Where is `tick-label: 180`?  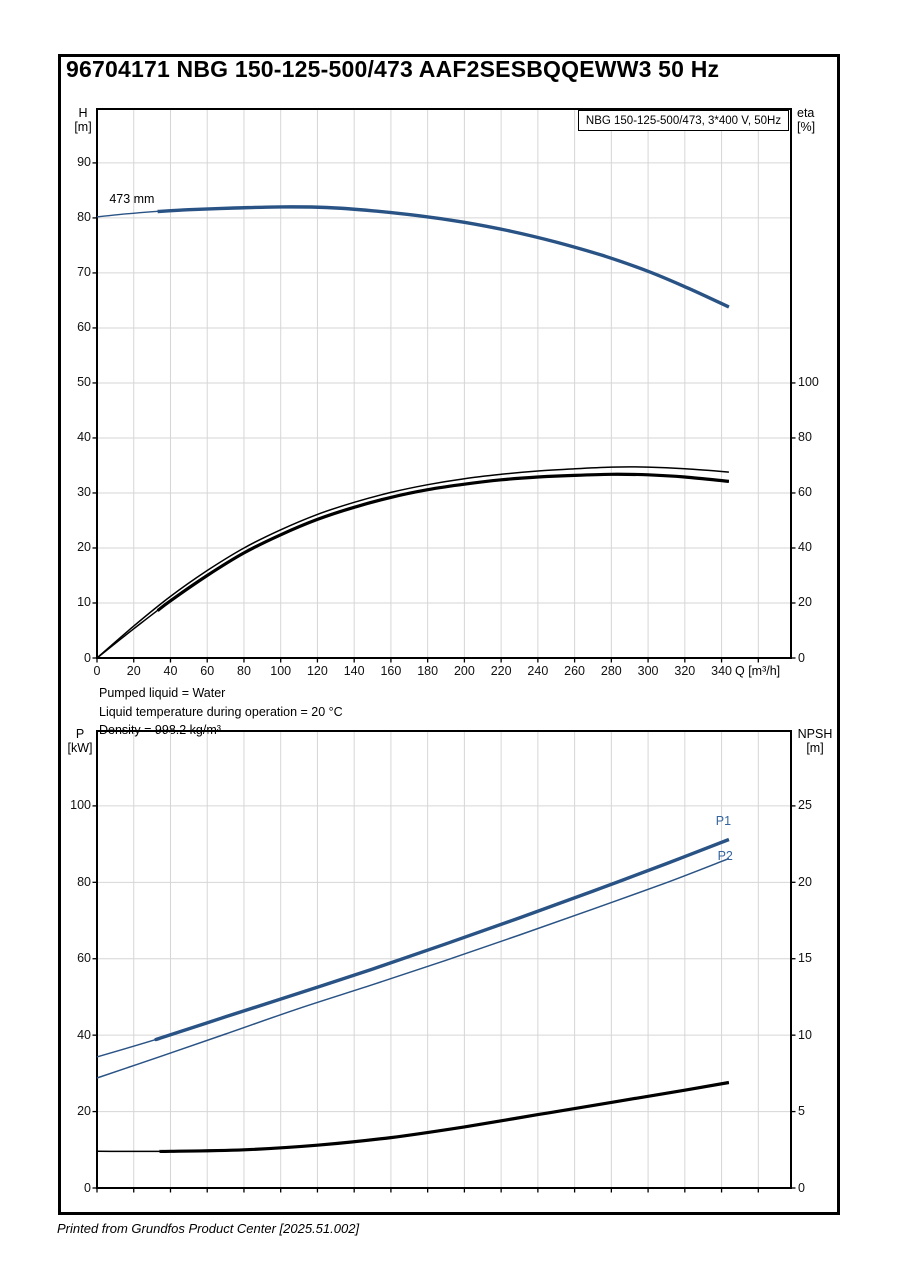 tick-label: 180 is located at coordinates (428, 671).